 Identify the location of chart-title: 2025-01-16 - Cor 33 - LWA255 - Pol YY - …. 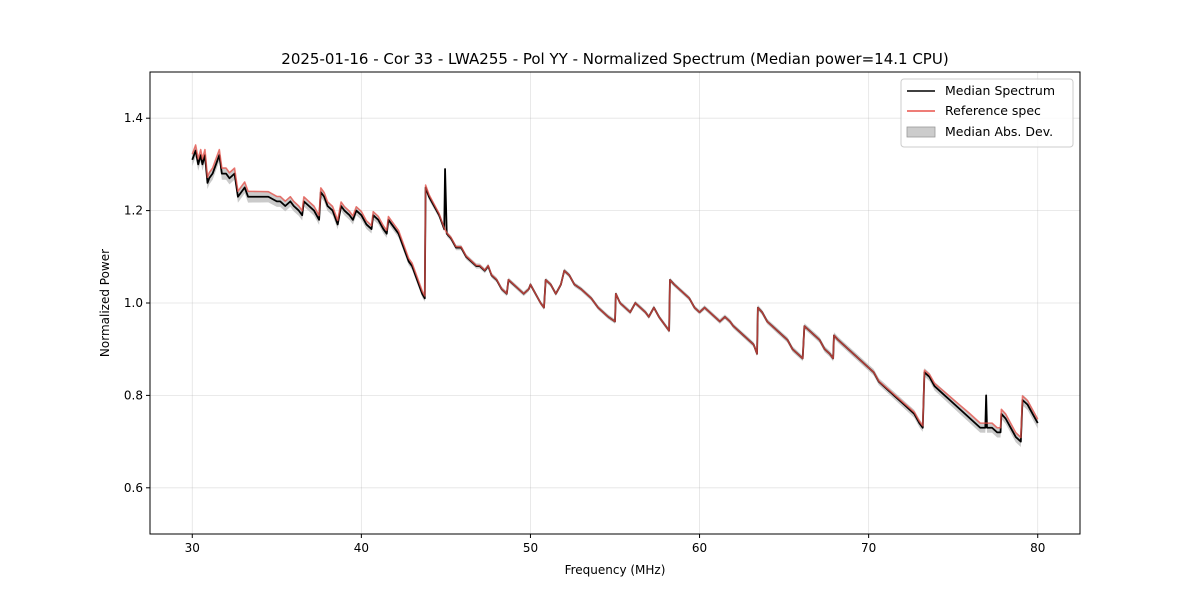
(614, 59).